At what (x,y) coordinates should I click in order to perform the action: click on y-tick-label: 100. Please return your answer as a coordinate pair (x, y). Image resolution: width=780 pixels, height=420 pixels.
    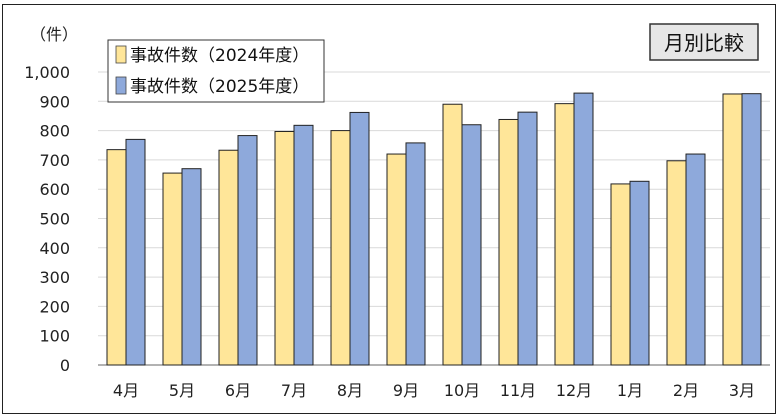
    Looking at the image, I should click on (54, 336).